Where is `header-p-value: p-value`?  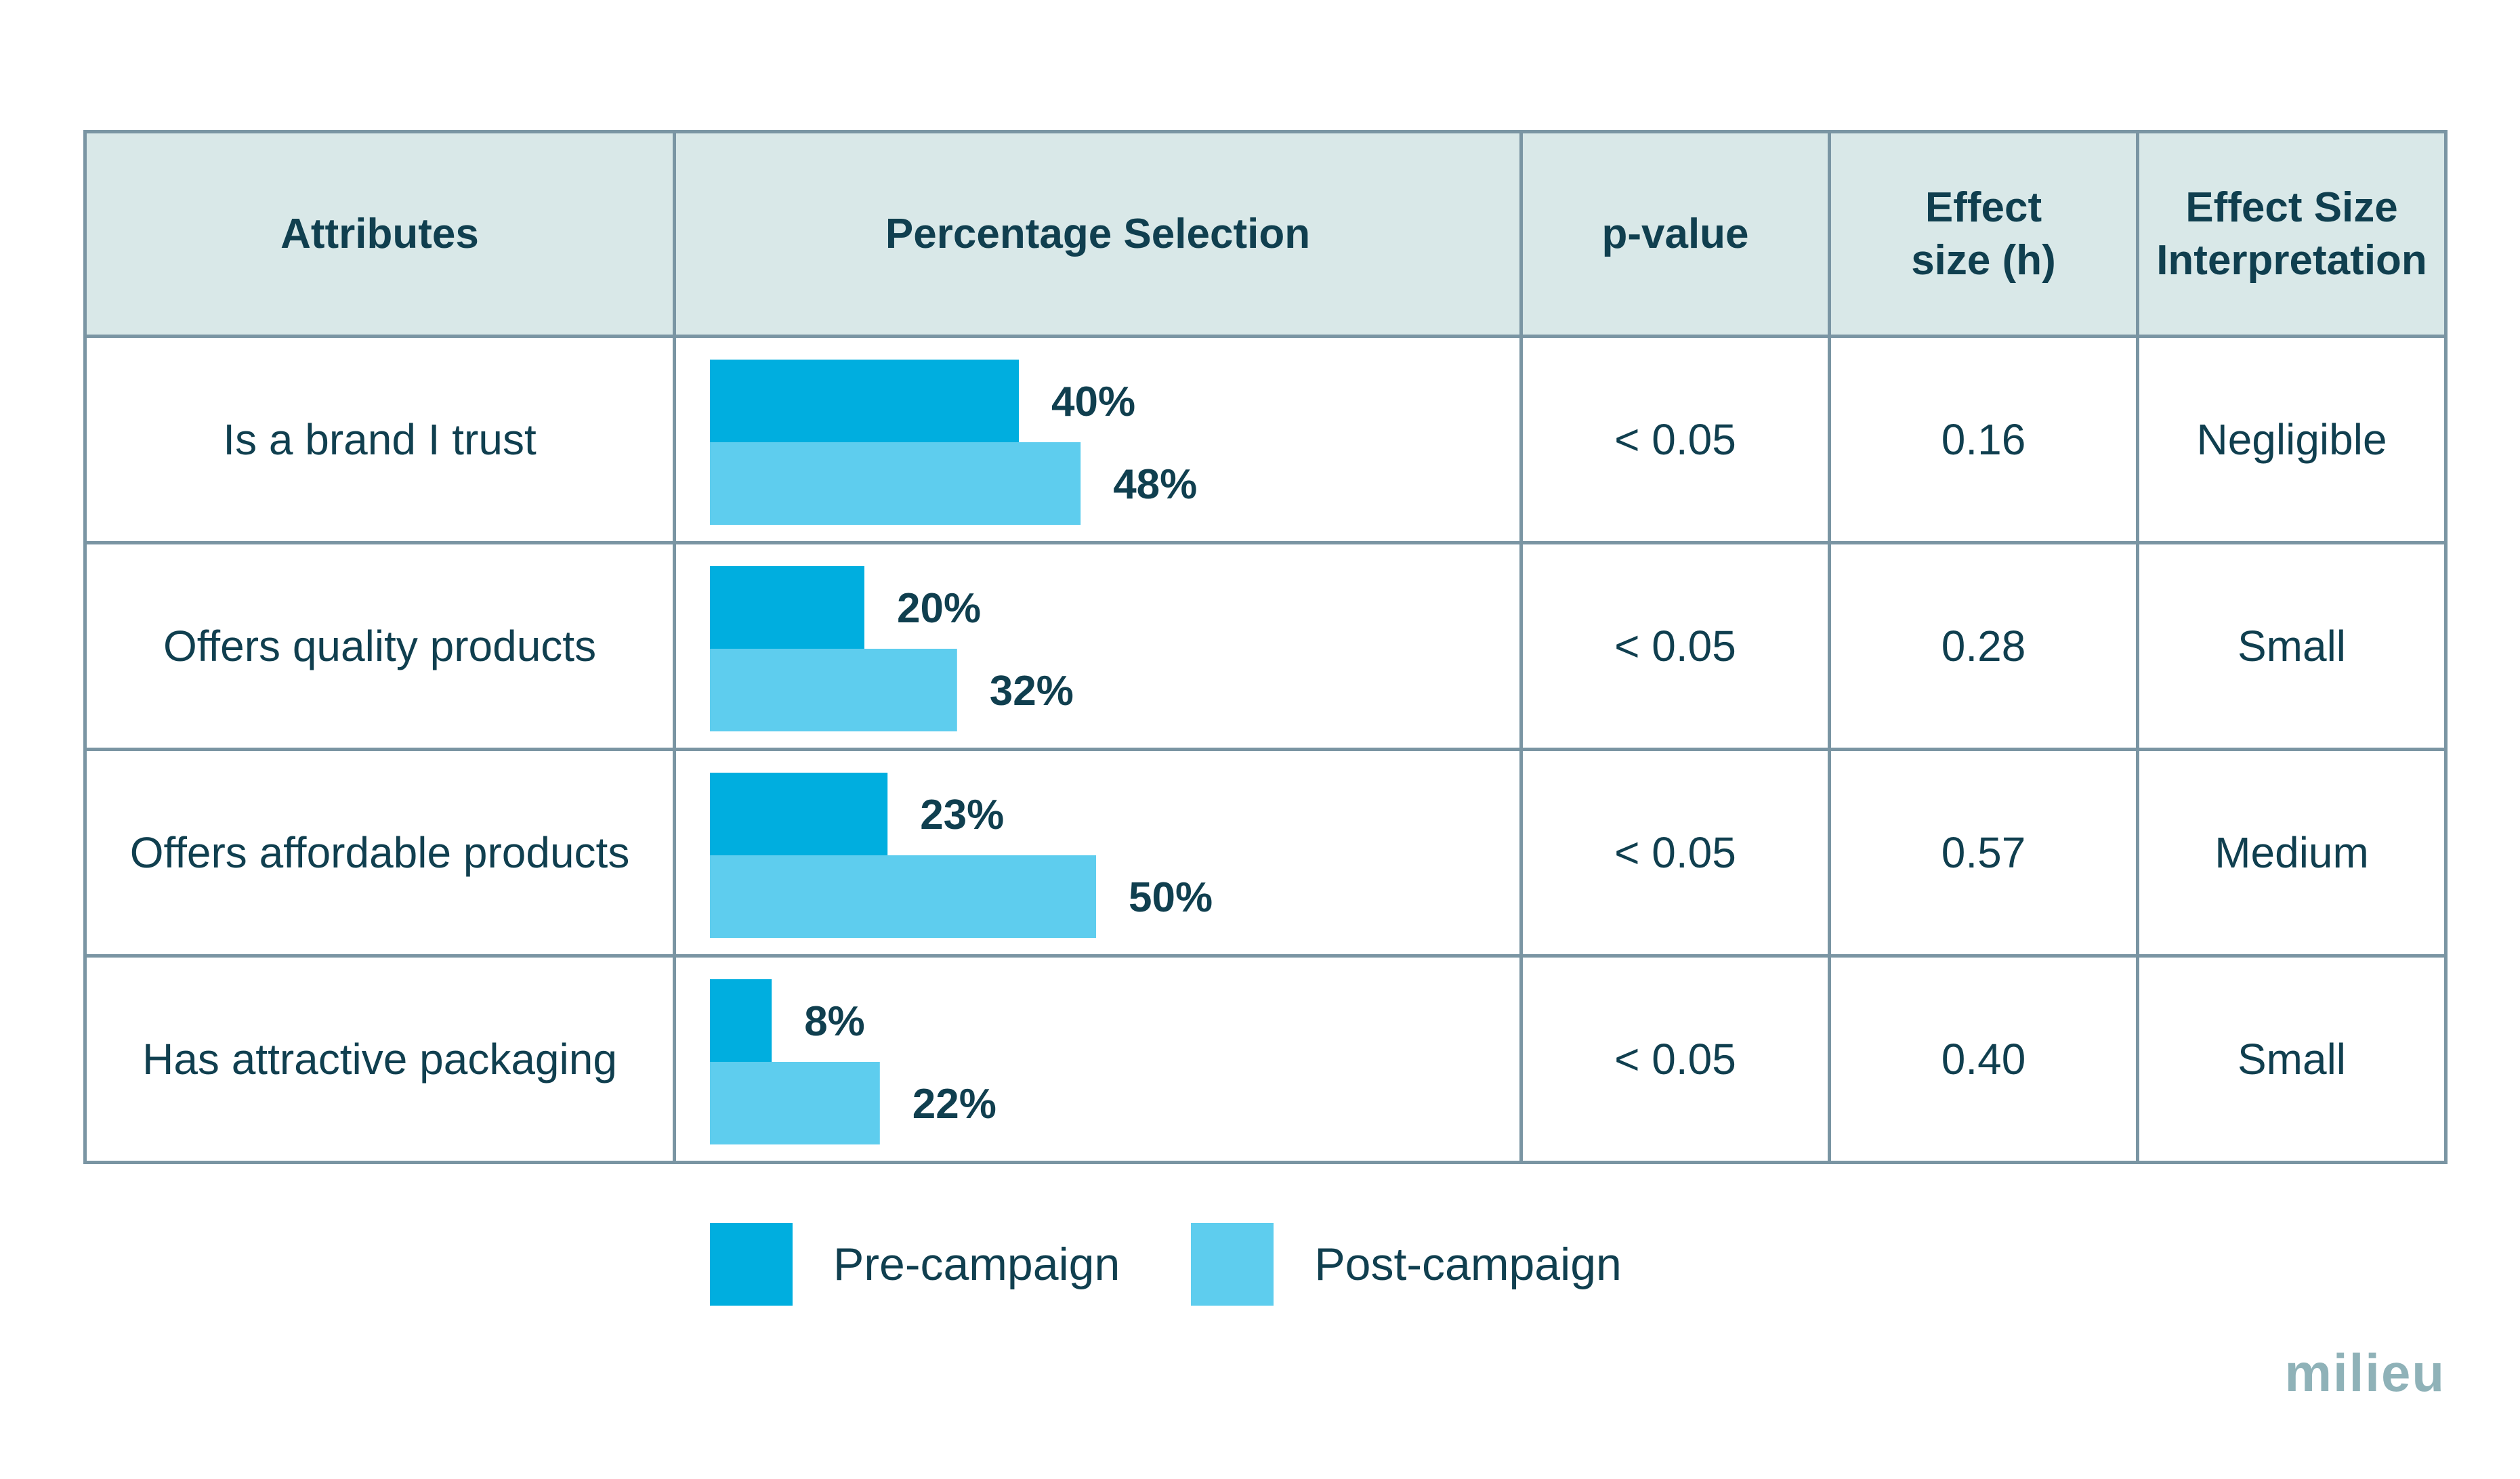 header-p-value: p-value is located at coordinates (1675, 234).